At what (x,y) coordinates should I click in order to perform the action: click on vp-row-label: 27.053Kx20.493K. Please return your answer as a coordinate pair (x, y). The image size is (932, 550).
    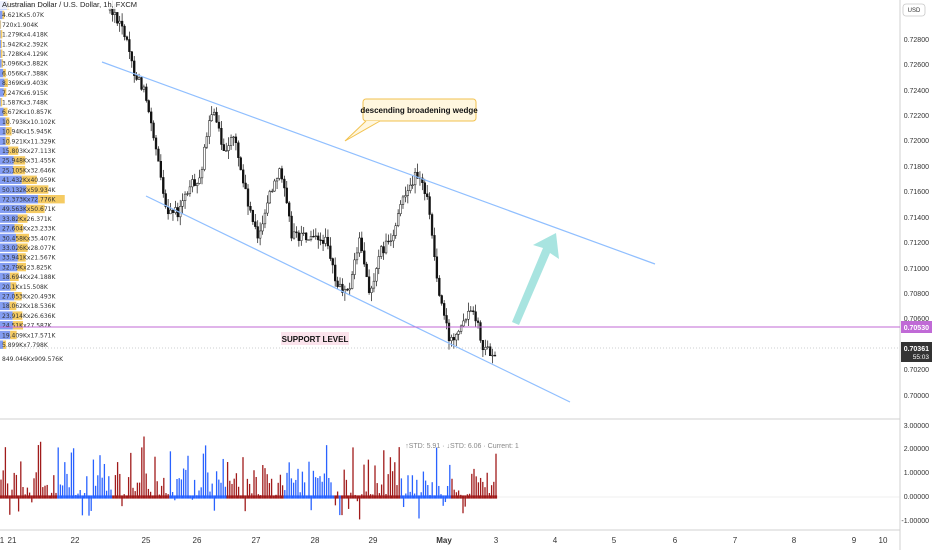
    Looking at the image, I should click on (29, 297).